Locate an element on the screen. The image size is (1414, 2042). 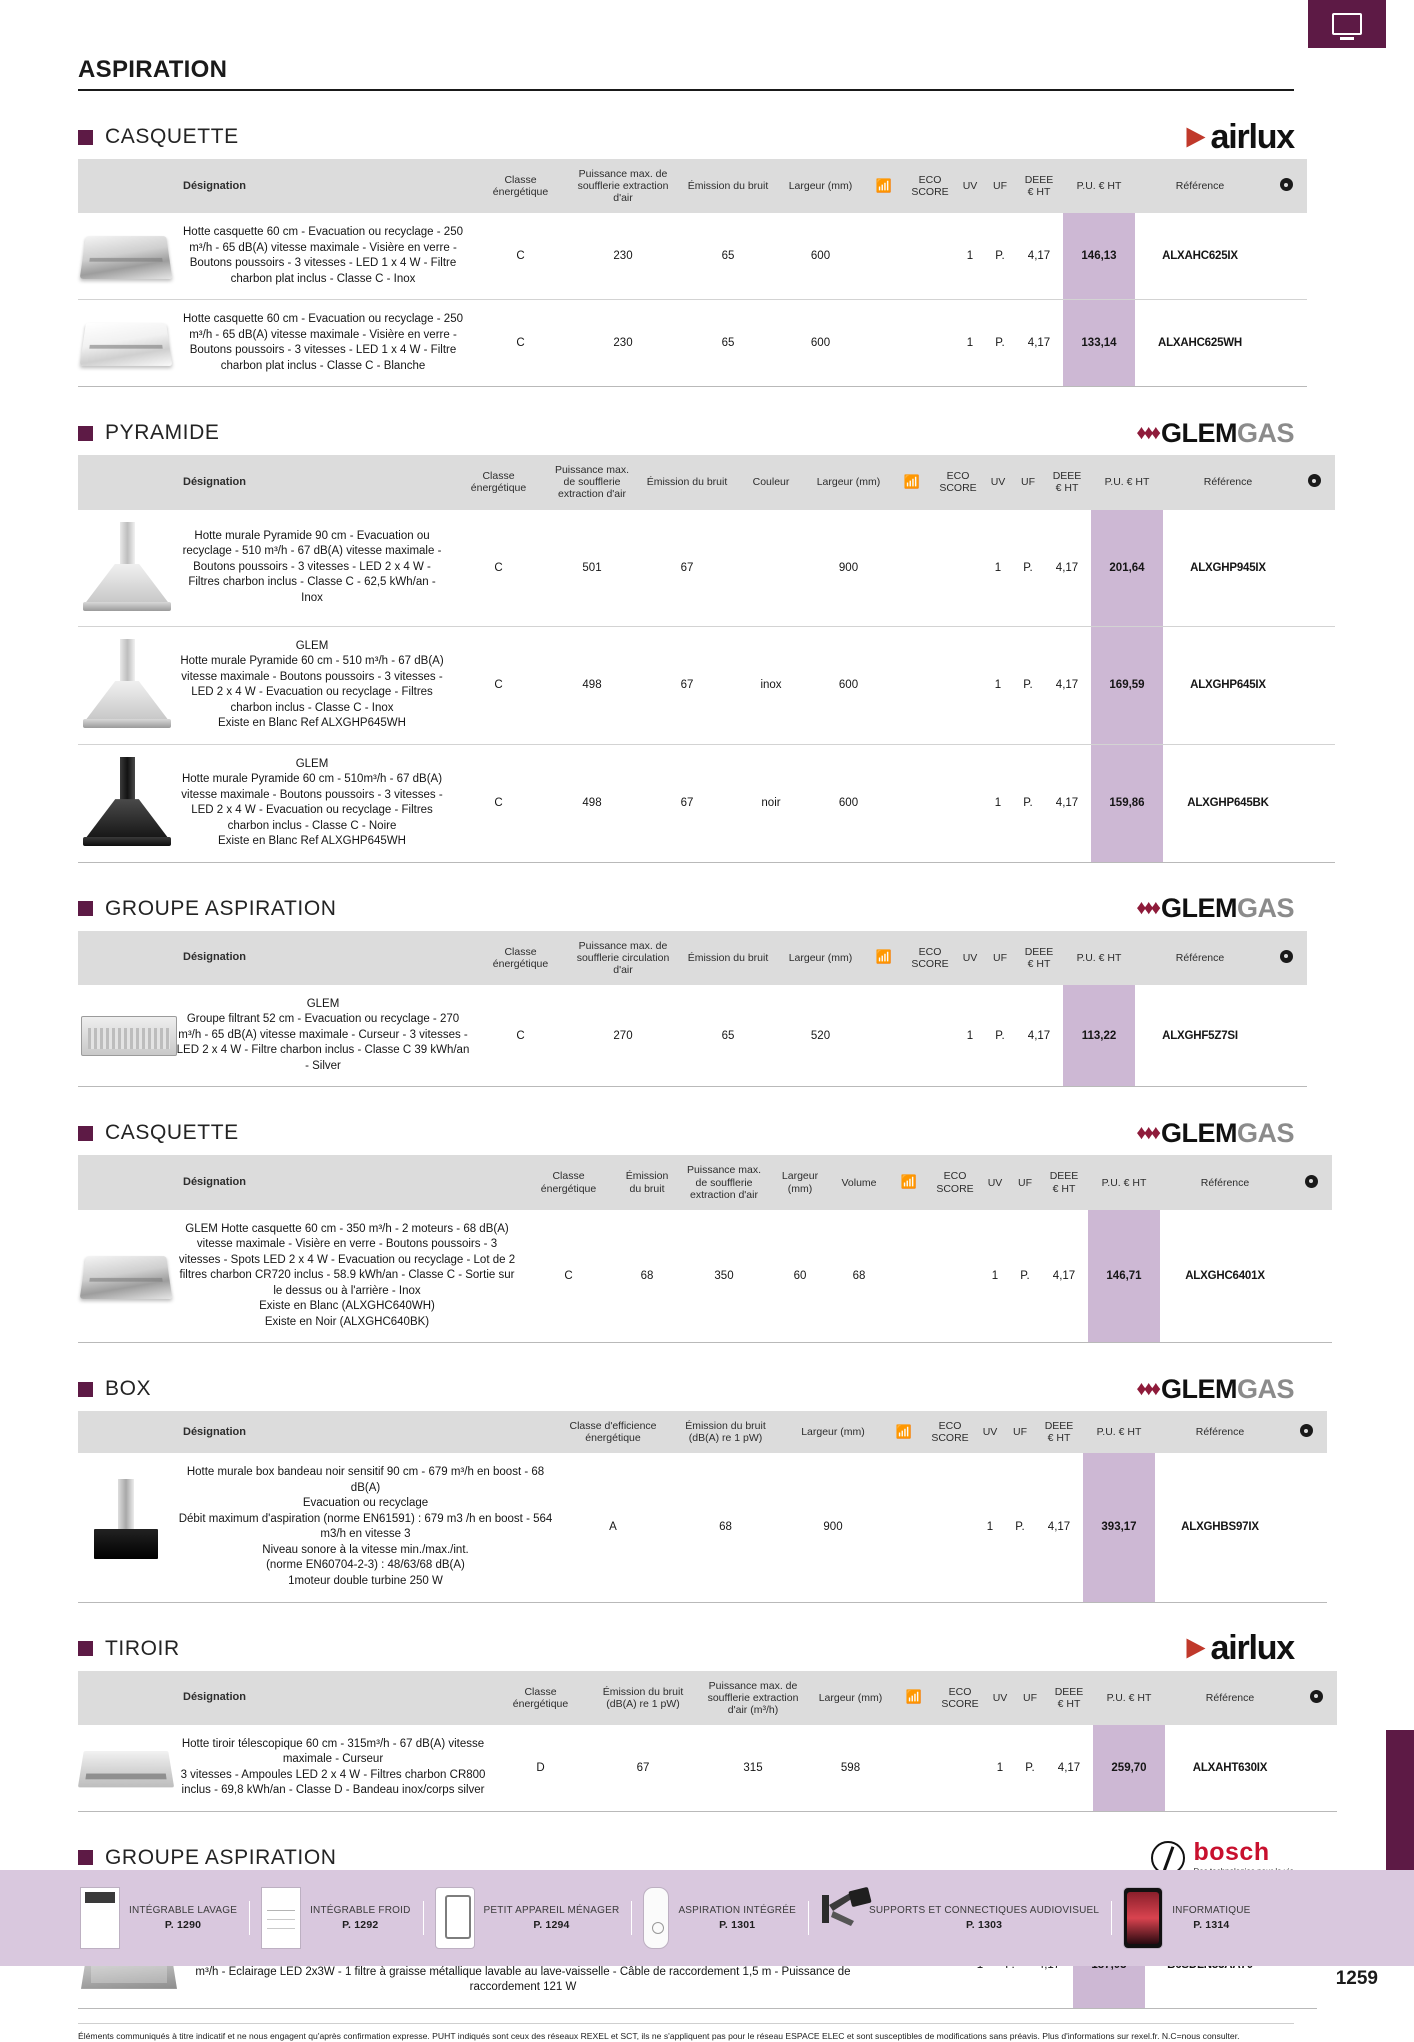
cell-price: 201,64 is located at coordinates (1127, 568).